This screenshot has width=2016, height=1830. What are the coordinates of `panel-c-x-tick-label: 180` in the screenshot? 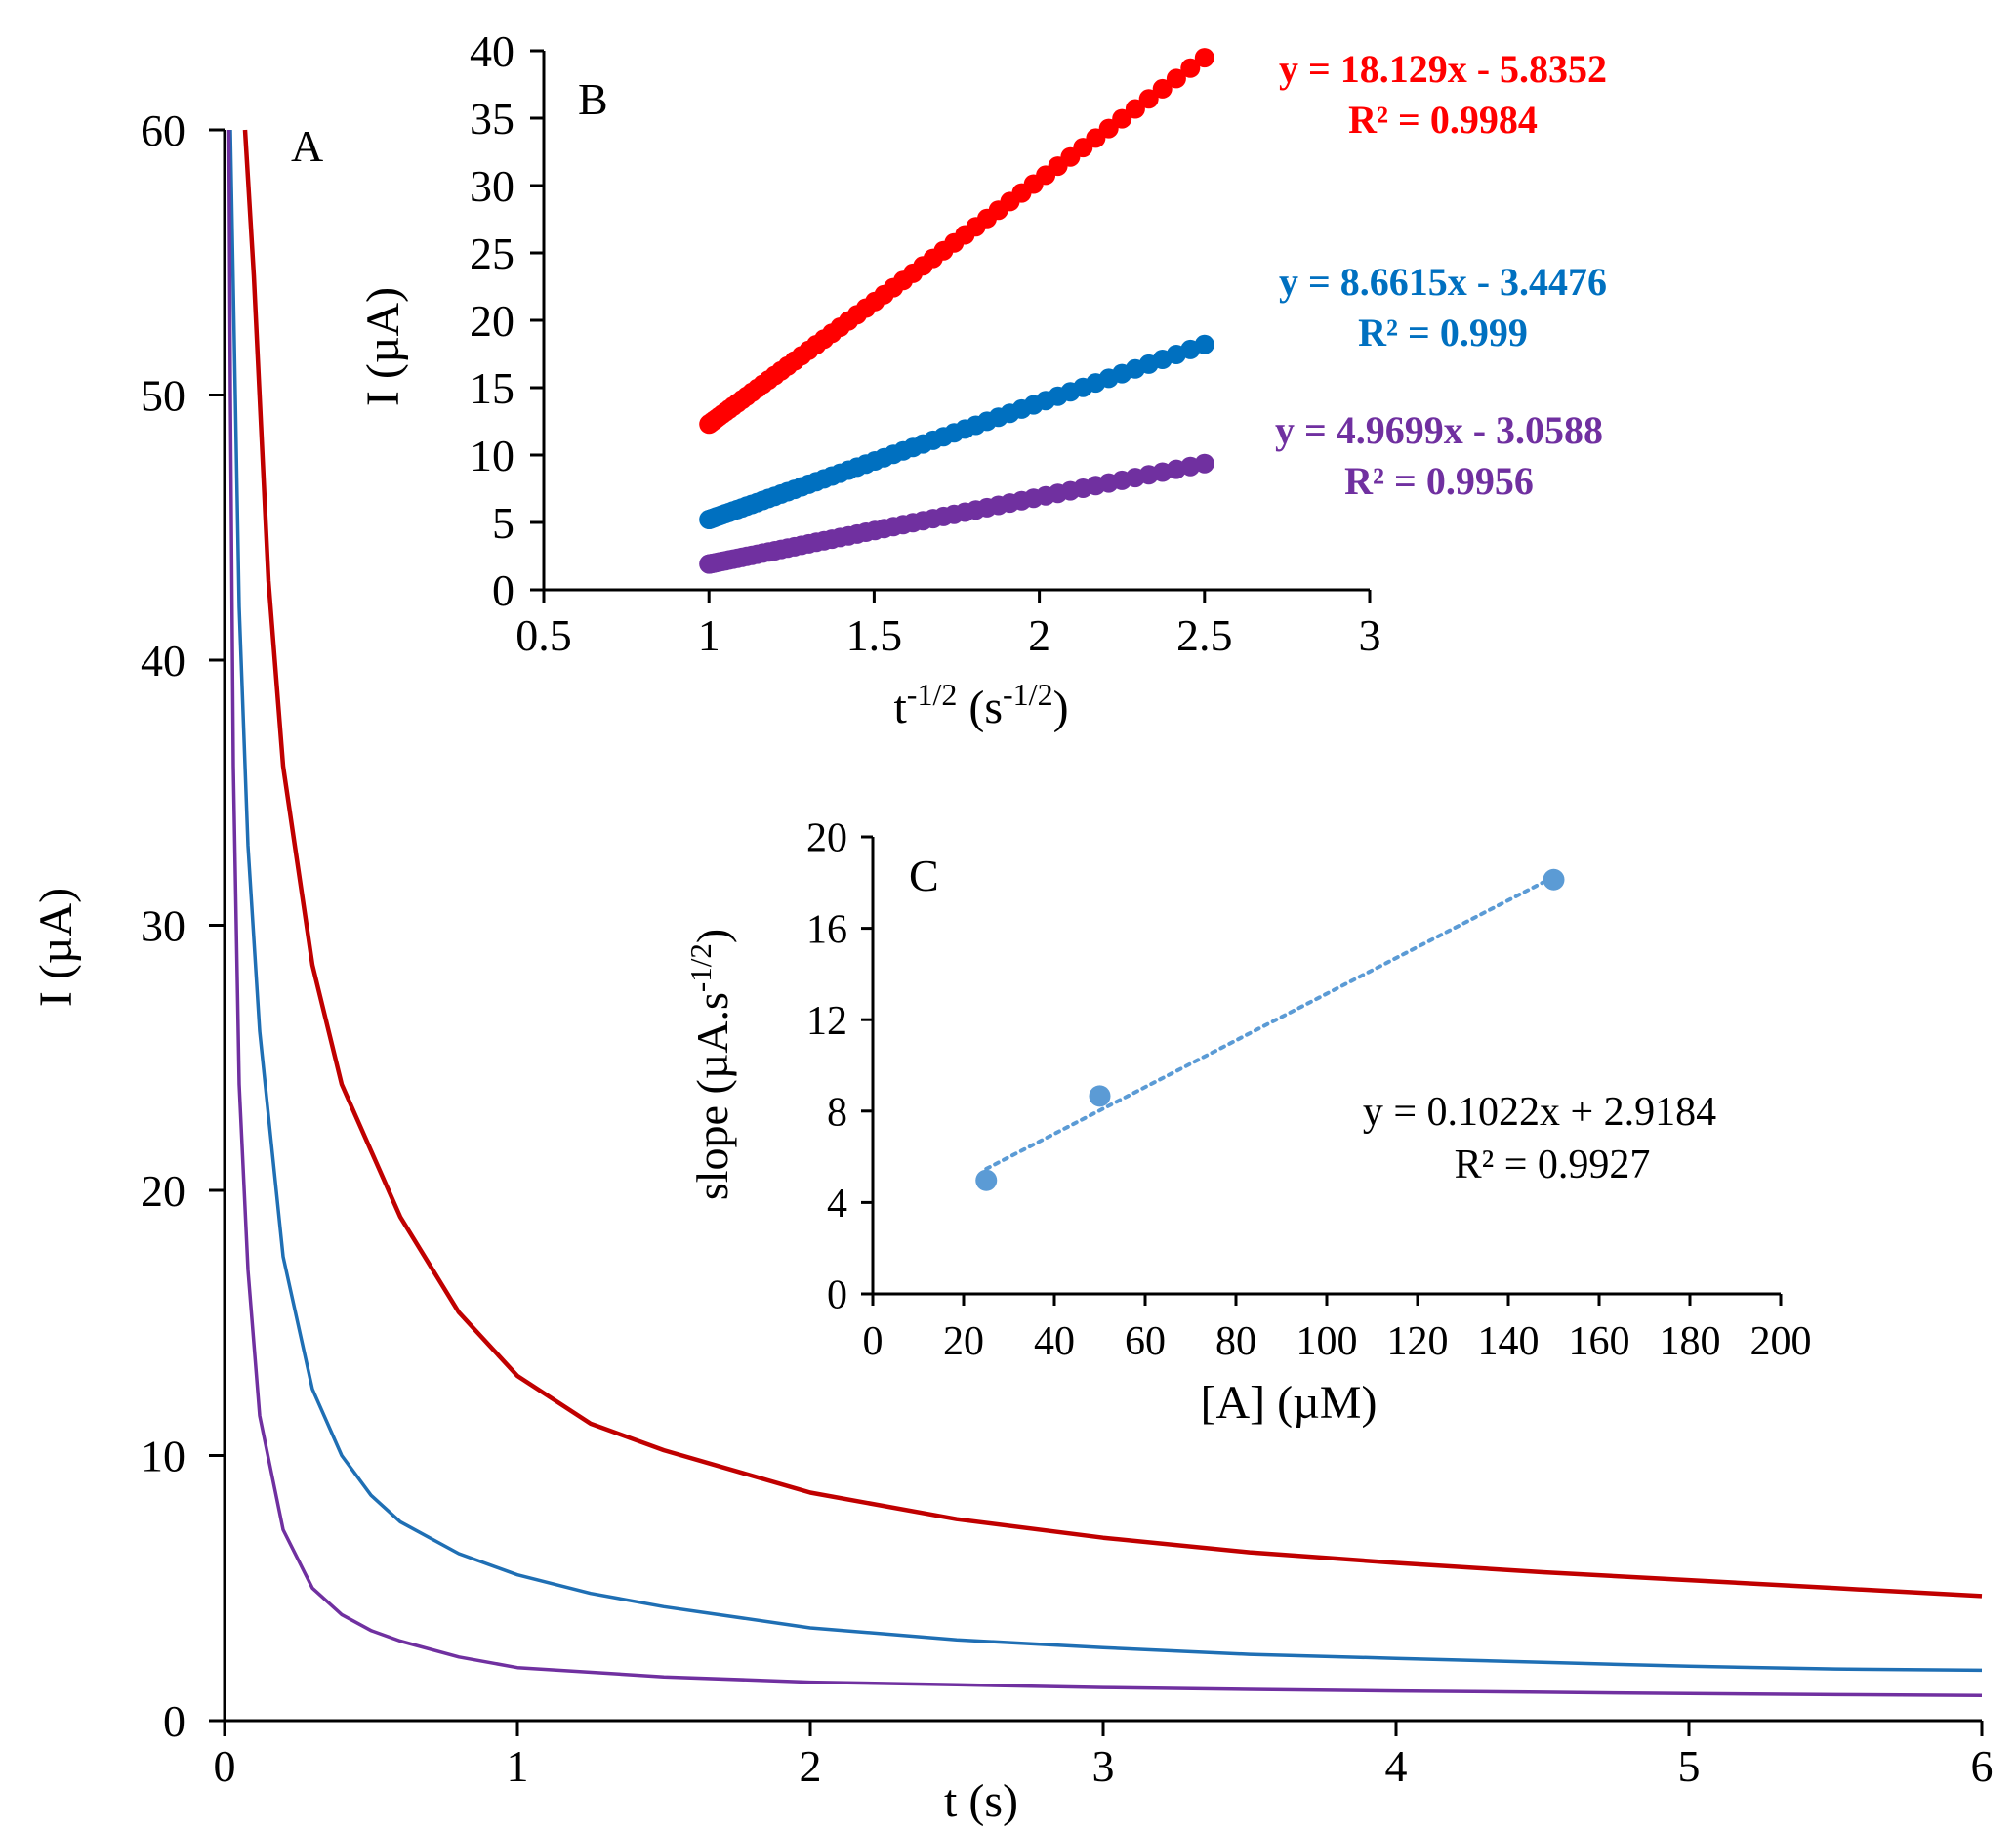 It's located at (1691, 1341).